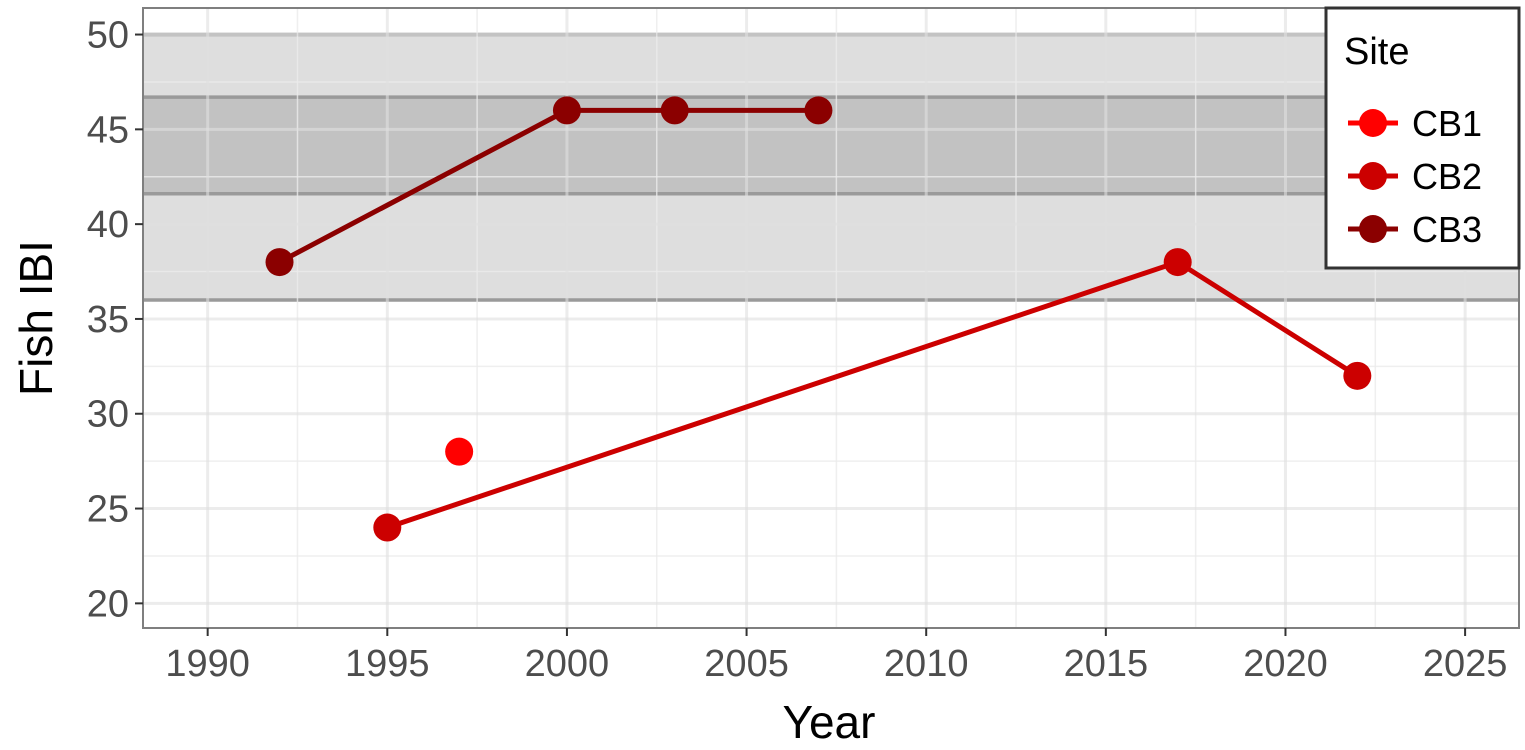  What do you see at coordinates (829, 722) in the screenshot?
I see `x-axis-title: Year` at bounding box center [829, 722].